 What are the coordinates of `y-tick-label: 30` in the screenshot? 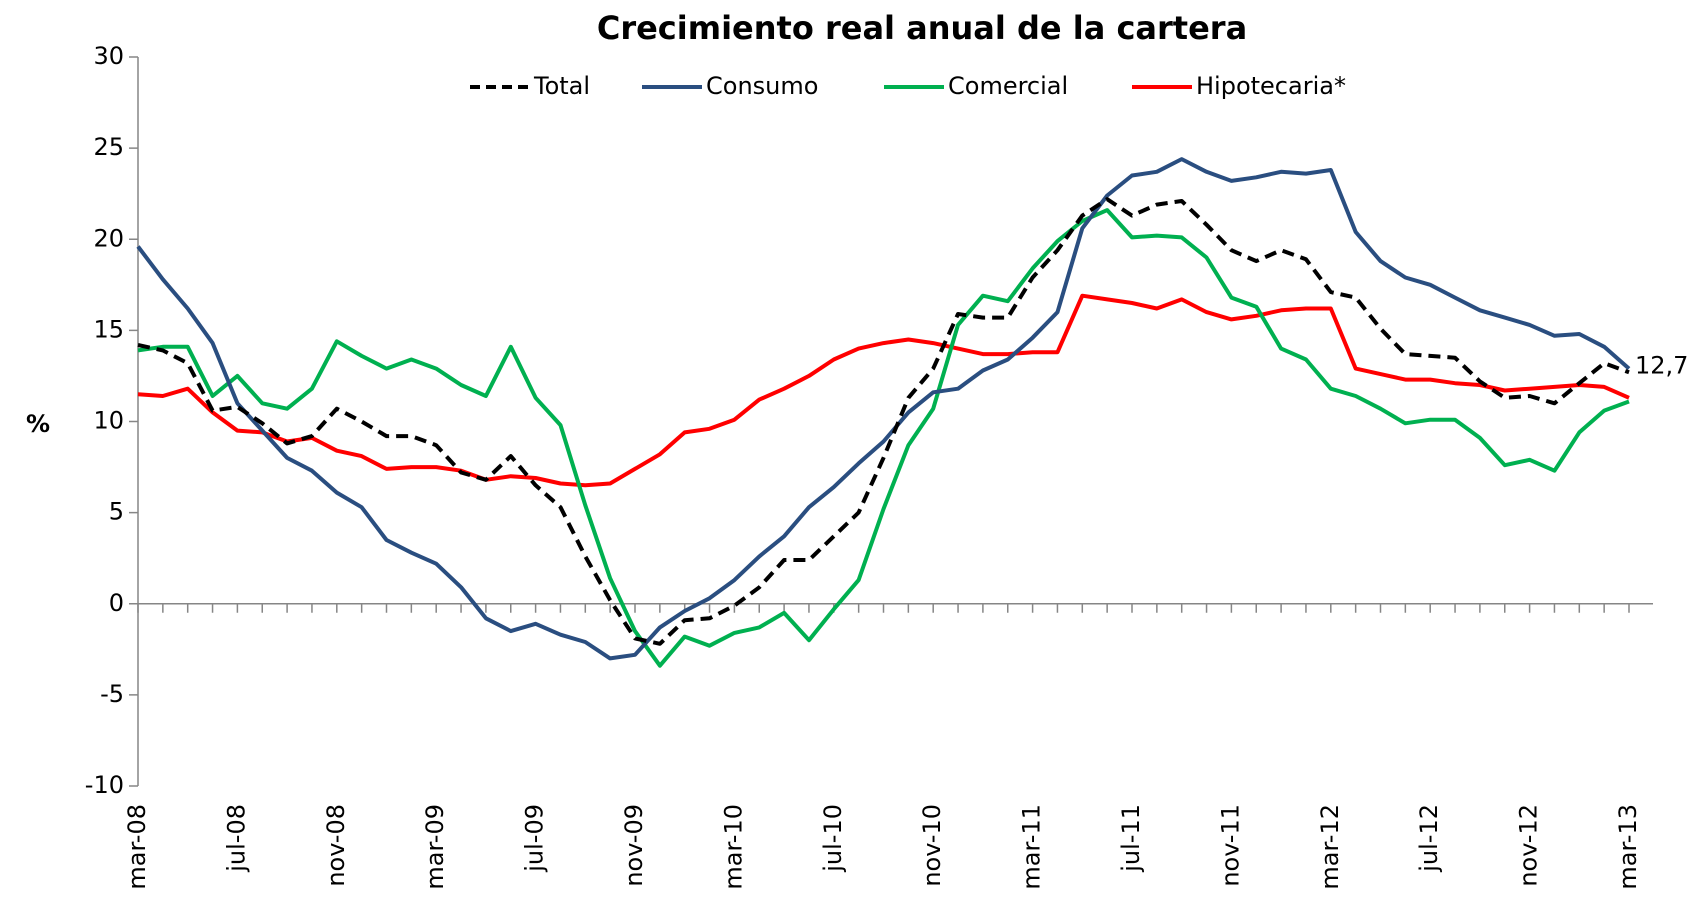 It's located at (108, 56).